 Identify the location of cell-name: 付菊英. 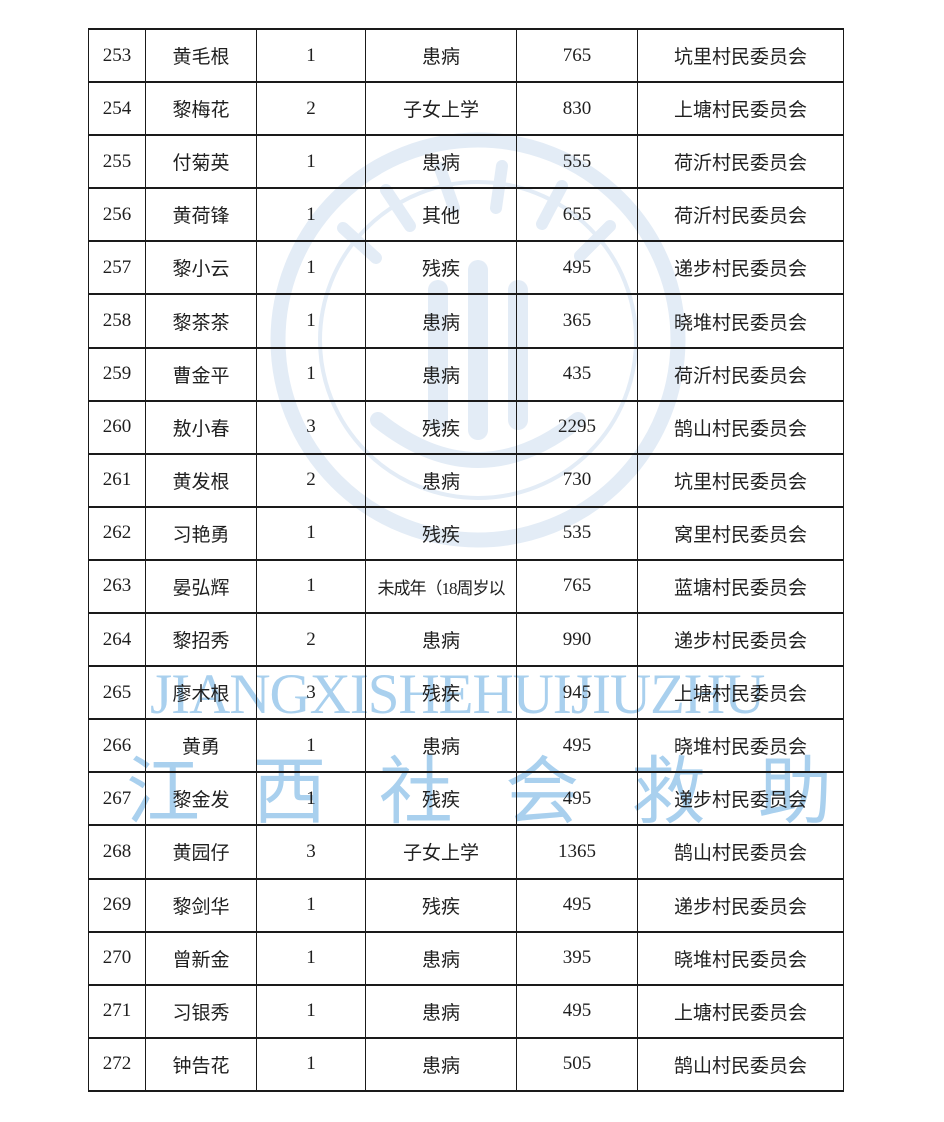
(201, 162).